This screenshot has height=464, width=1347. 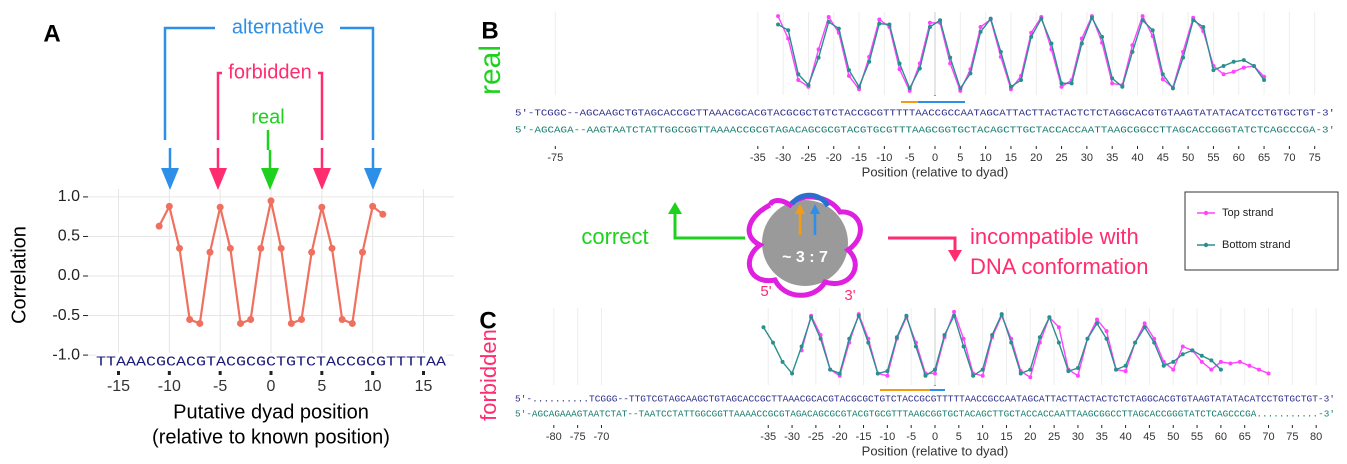 What do you see at coordinates (555, 158) in the screenshot?
I see `x-tick-label: -75` at bounding box center [555, 158].